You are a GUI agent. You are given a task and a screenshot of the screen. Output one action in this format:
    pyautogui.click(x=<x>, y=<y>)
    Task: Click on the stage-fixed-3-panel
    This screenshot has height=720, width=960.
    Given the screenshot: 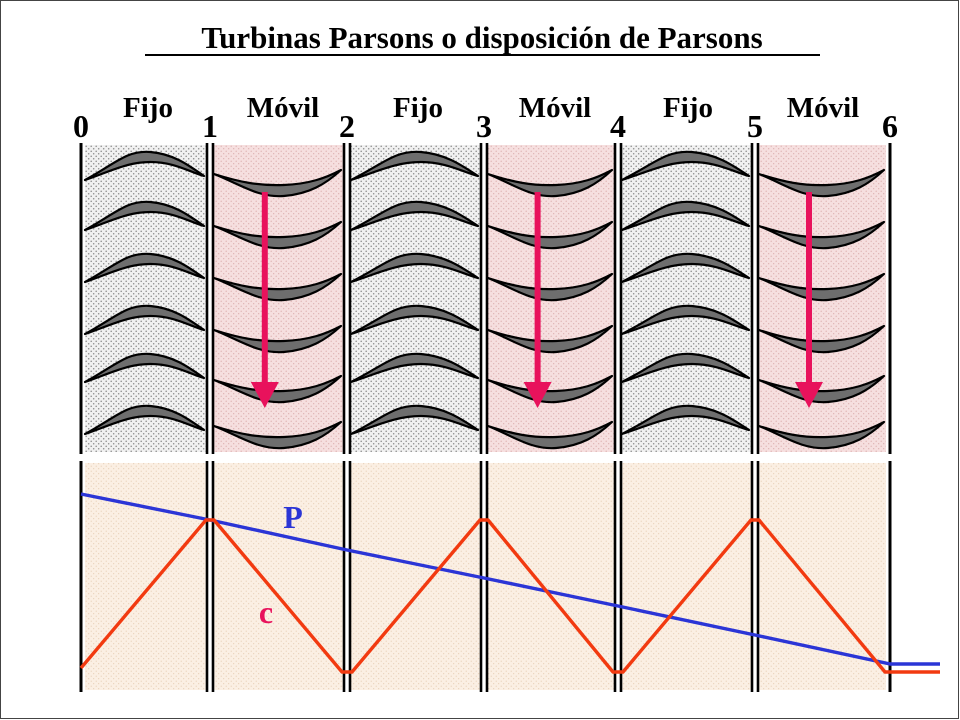 What is the action you would take?
    pyautogui.click(x=415, y=298)
    